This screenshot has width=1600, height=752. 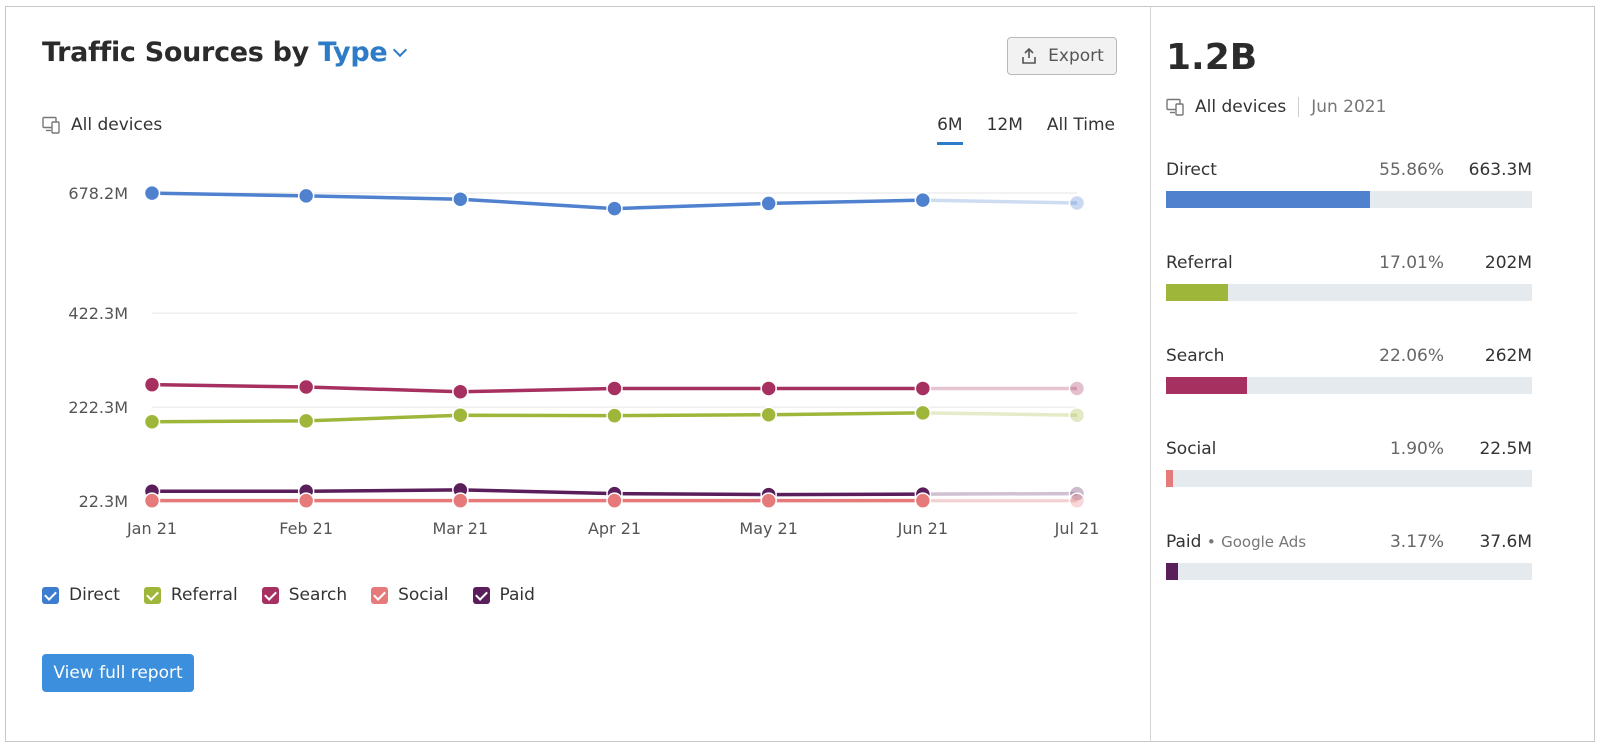 I want to click on summary-date: Jun 2021, so click(x=1349, y=107).